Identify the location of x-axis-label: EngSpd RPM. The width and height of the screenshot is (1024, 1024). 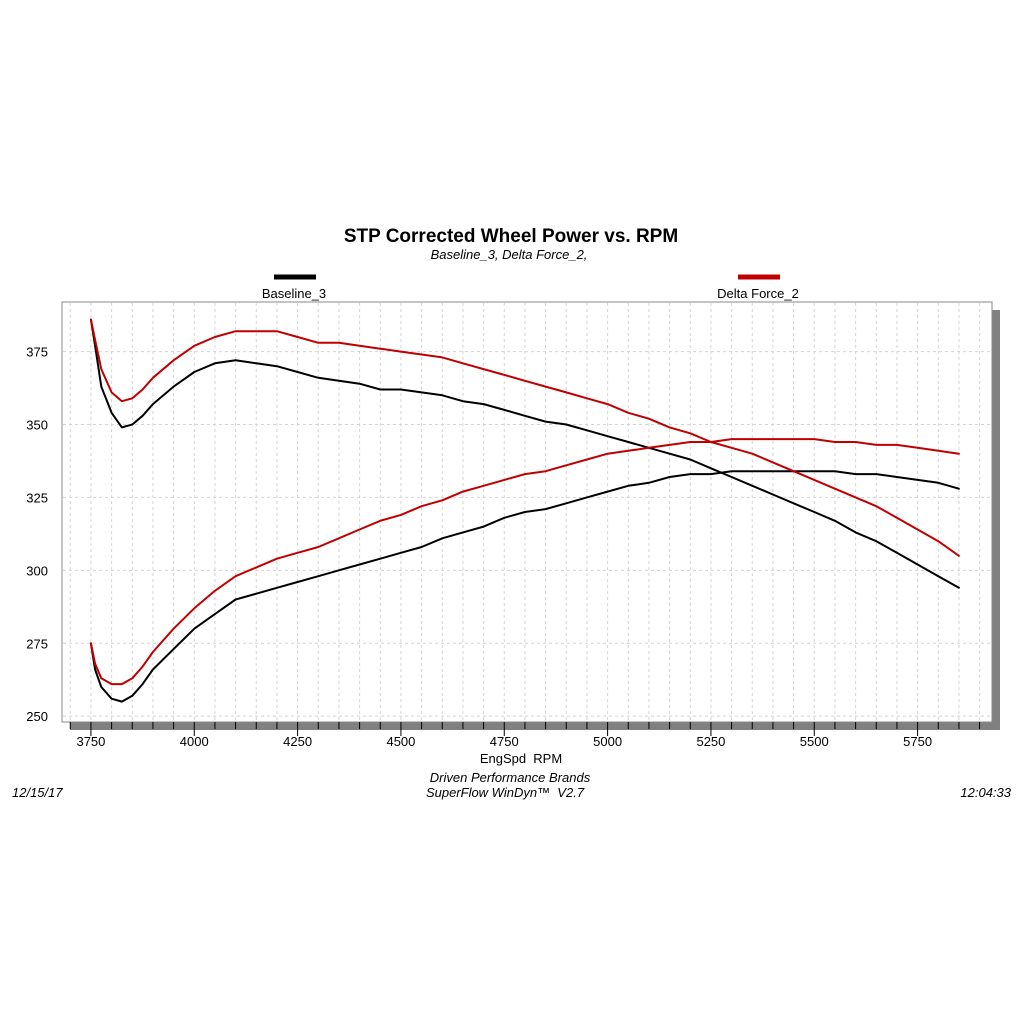
(521, 758).